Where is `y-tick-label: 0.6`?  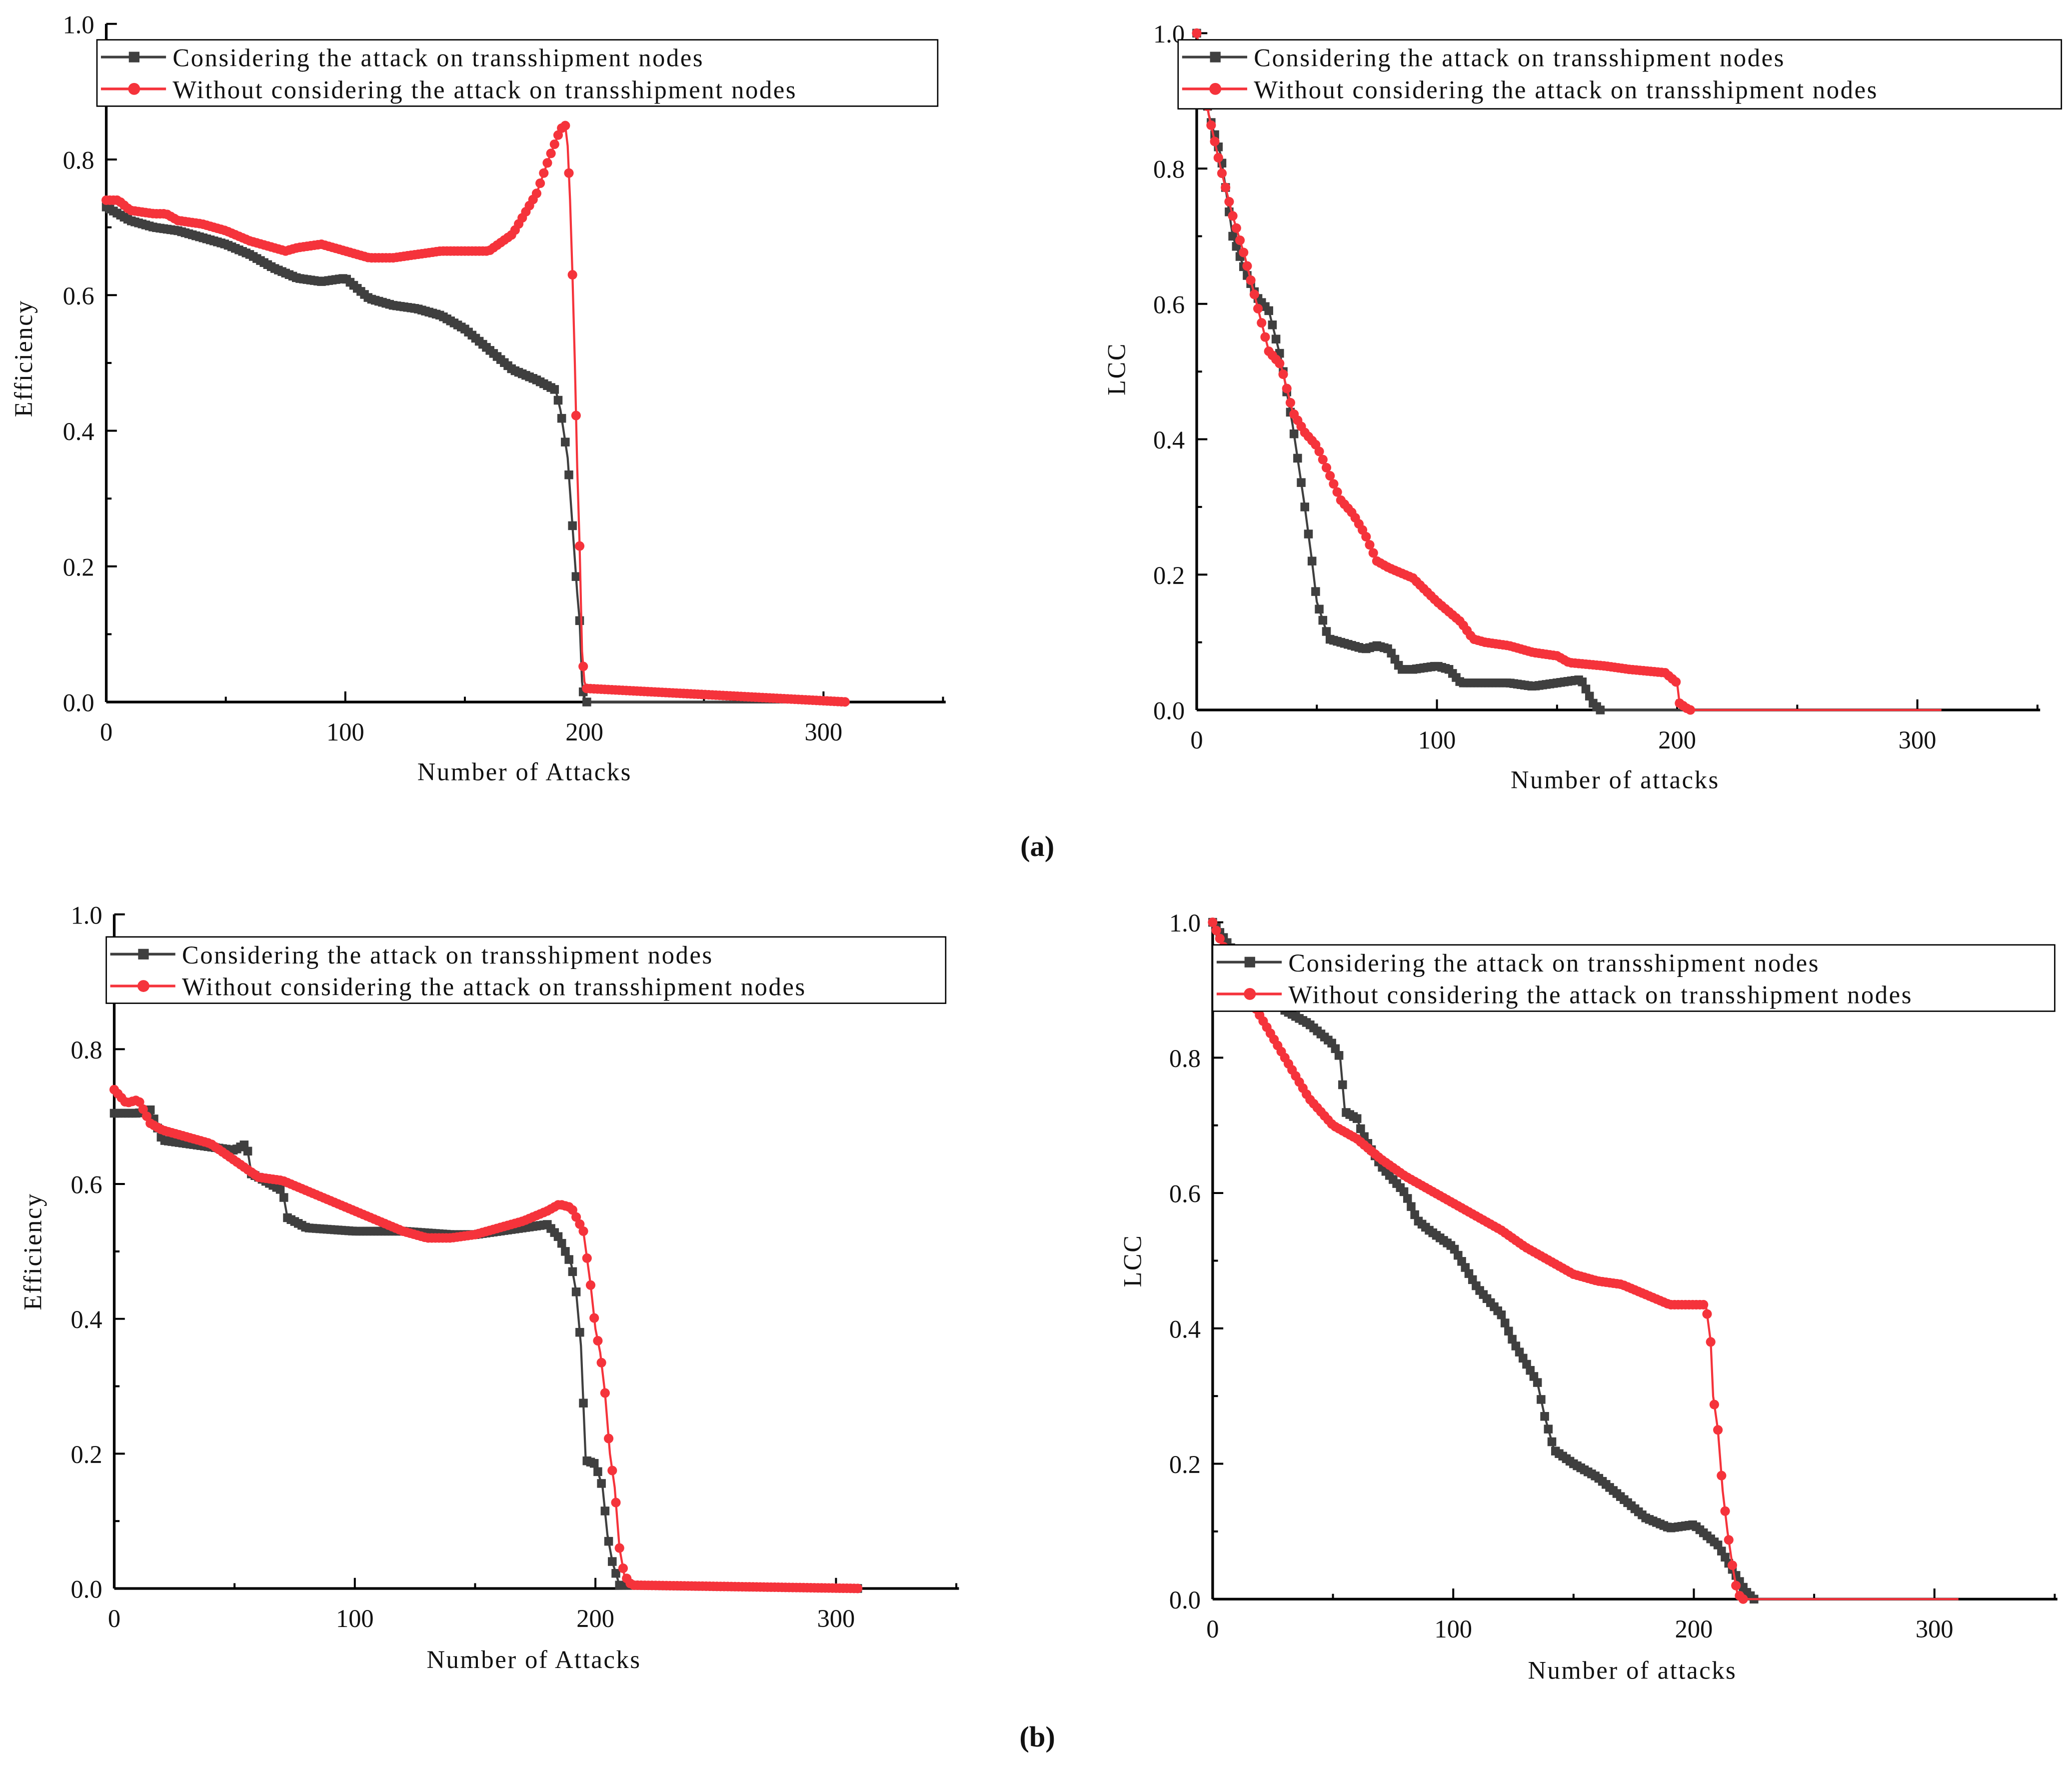
y-tick-label: 0.6 is located at coordinates (79, 296).